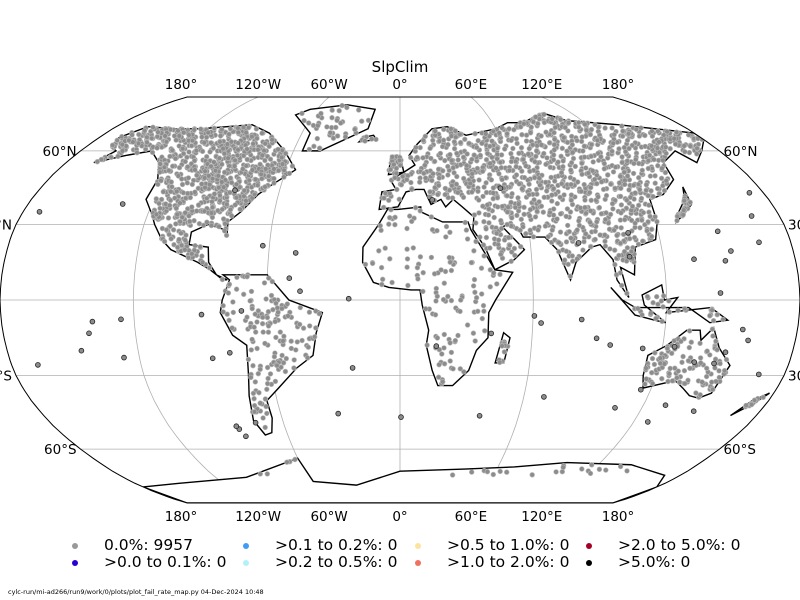 The width and height of the screenshot is (800, 600). I want to click on longitude-label: 120°W, so click(258, 85).